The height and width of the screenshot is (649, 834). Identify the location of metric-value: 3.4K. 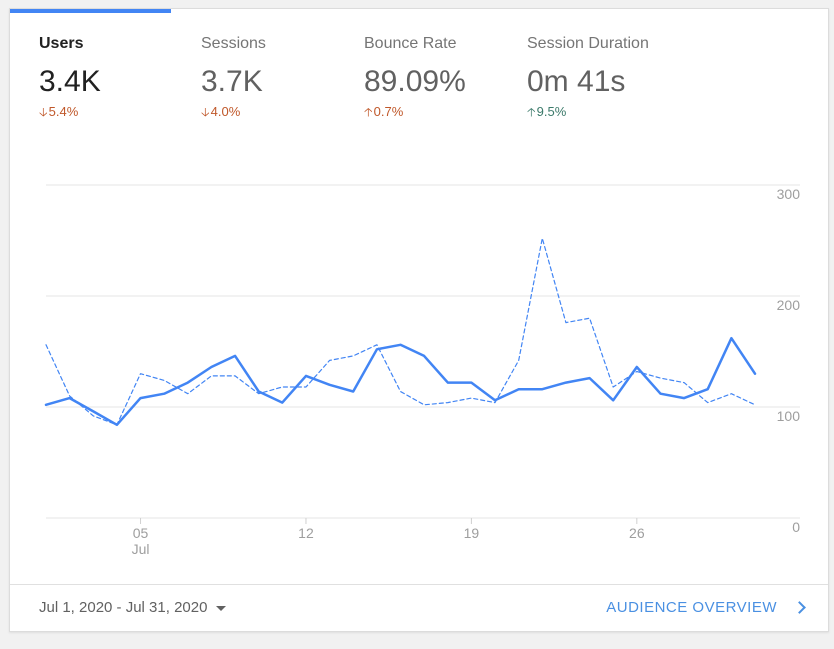
(70, 81).